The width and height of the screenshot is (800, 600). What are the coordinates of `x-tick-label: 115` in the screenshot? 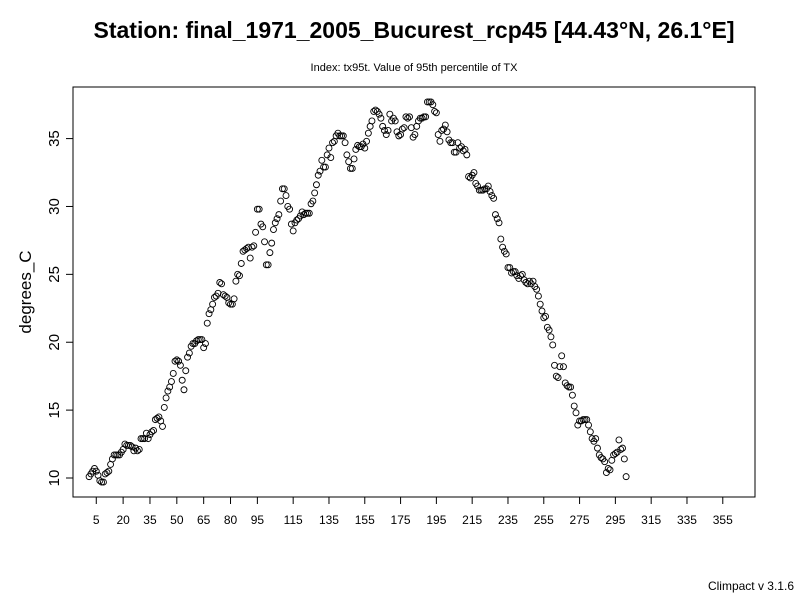 It's located at (293, 520).